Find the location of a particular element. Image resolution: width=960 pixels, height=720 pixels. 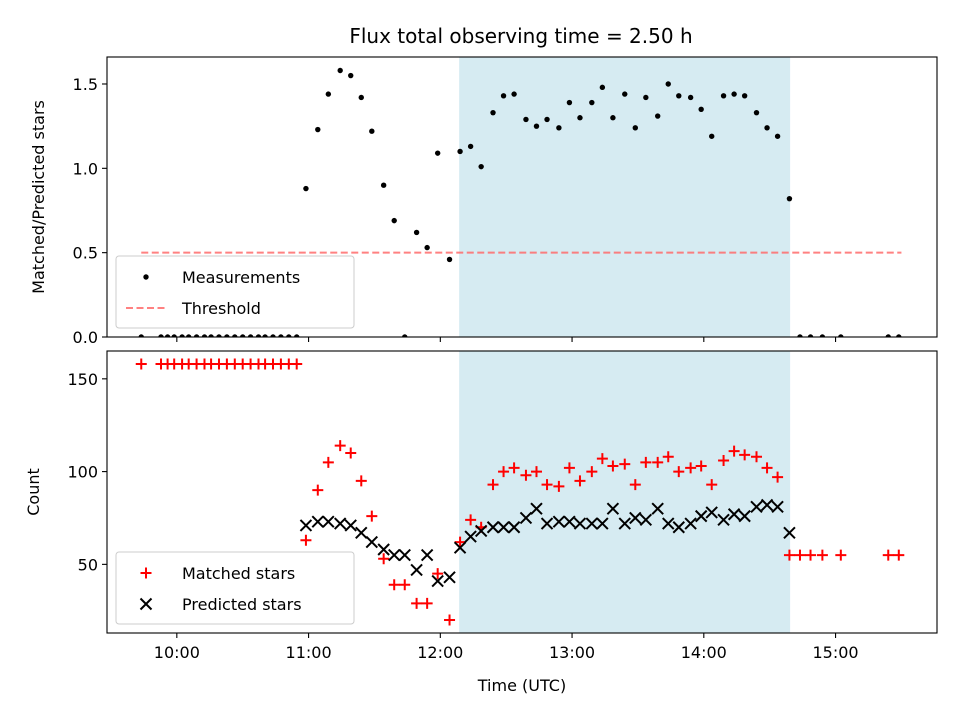

legend: Matched stars Predicted stars is located at coordinates (235, 588).